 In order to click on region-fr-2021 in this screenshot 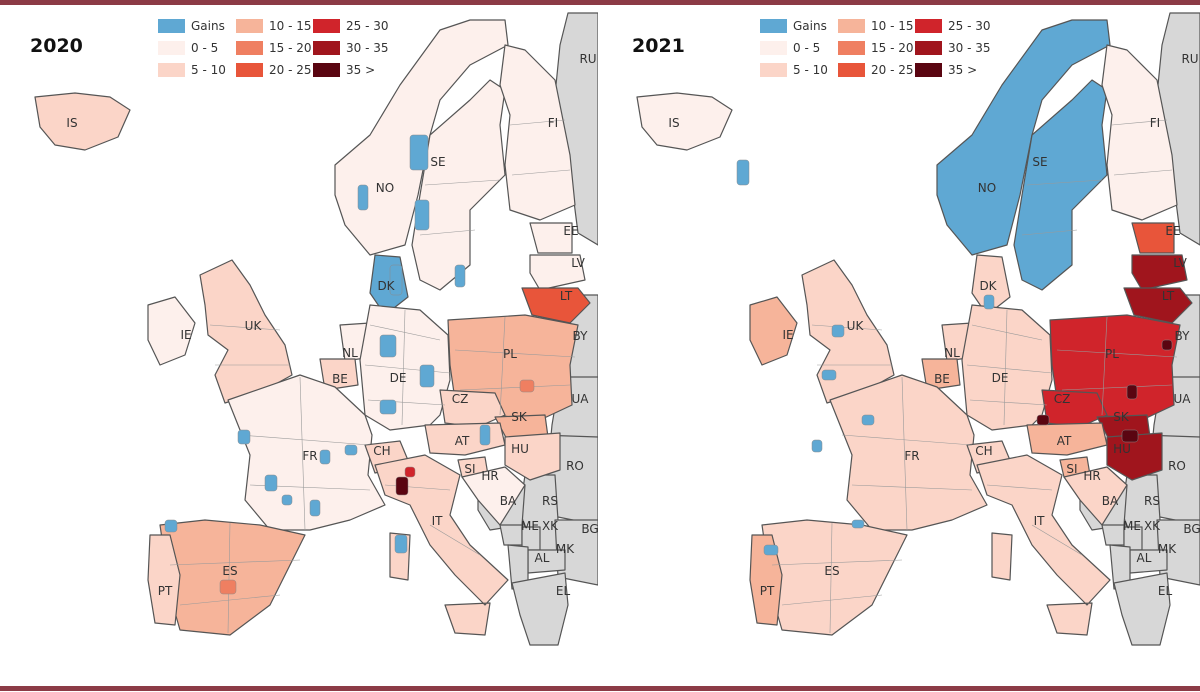, I will do `click(908, 452)`.